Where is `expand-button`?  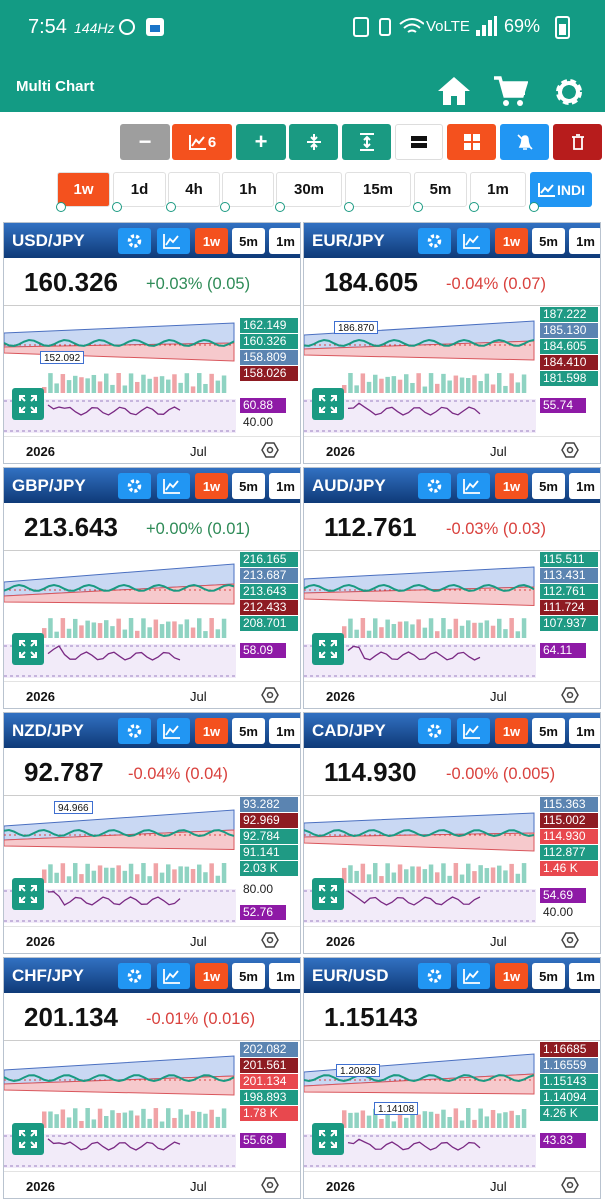 expand-button is located at coordinates (366, 142).